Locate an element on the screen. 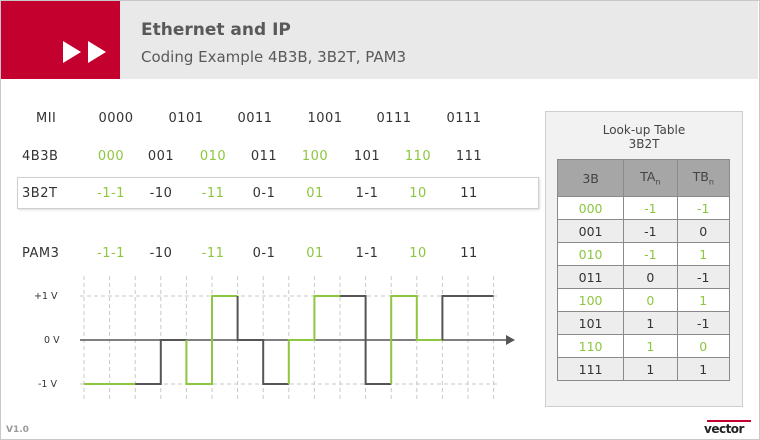 The image size is (760, 440). 4b3b-value: 000 is located at coordinates (111, 156).